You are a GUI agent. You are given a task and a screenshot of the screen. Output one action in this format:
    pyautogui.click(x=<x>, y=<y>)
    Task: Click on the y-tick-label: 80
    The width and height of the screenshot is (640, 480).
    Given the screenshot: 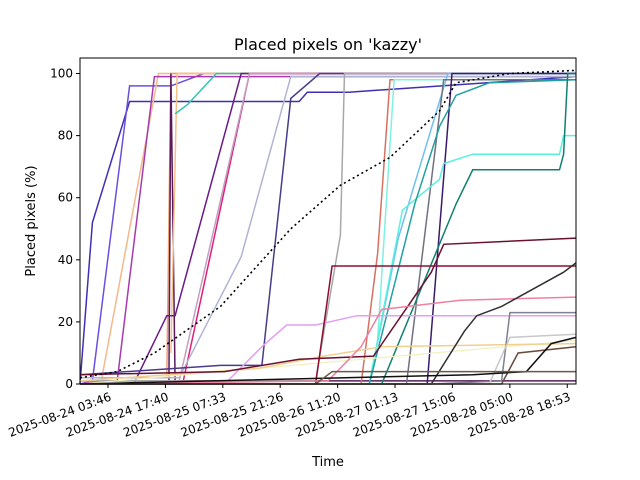 What is the action you would take?
    pyautogui.click(x=65, y=136)
    